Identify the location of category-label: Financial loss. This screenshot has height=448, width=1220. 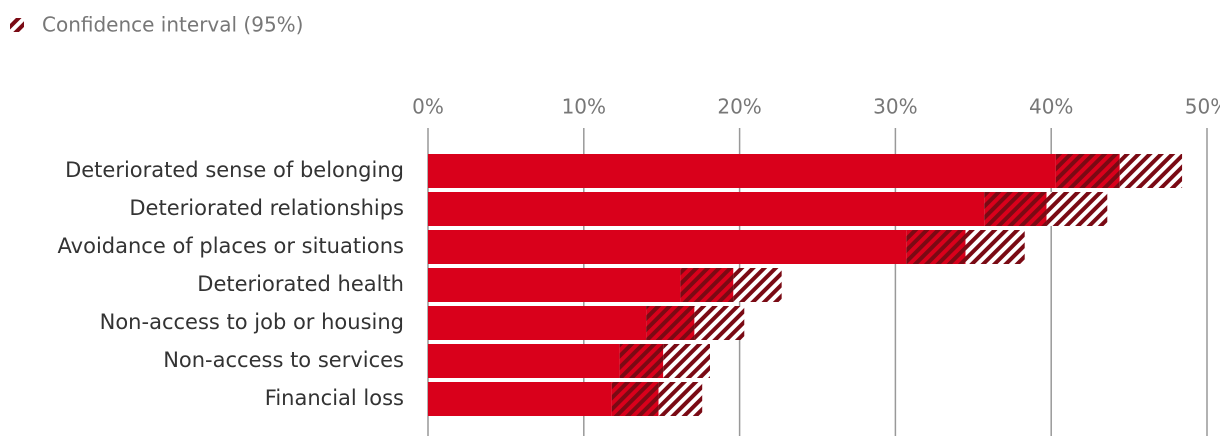
(334, 398).